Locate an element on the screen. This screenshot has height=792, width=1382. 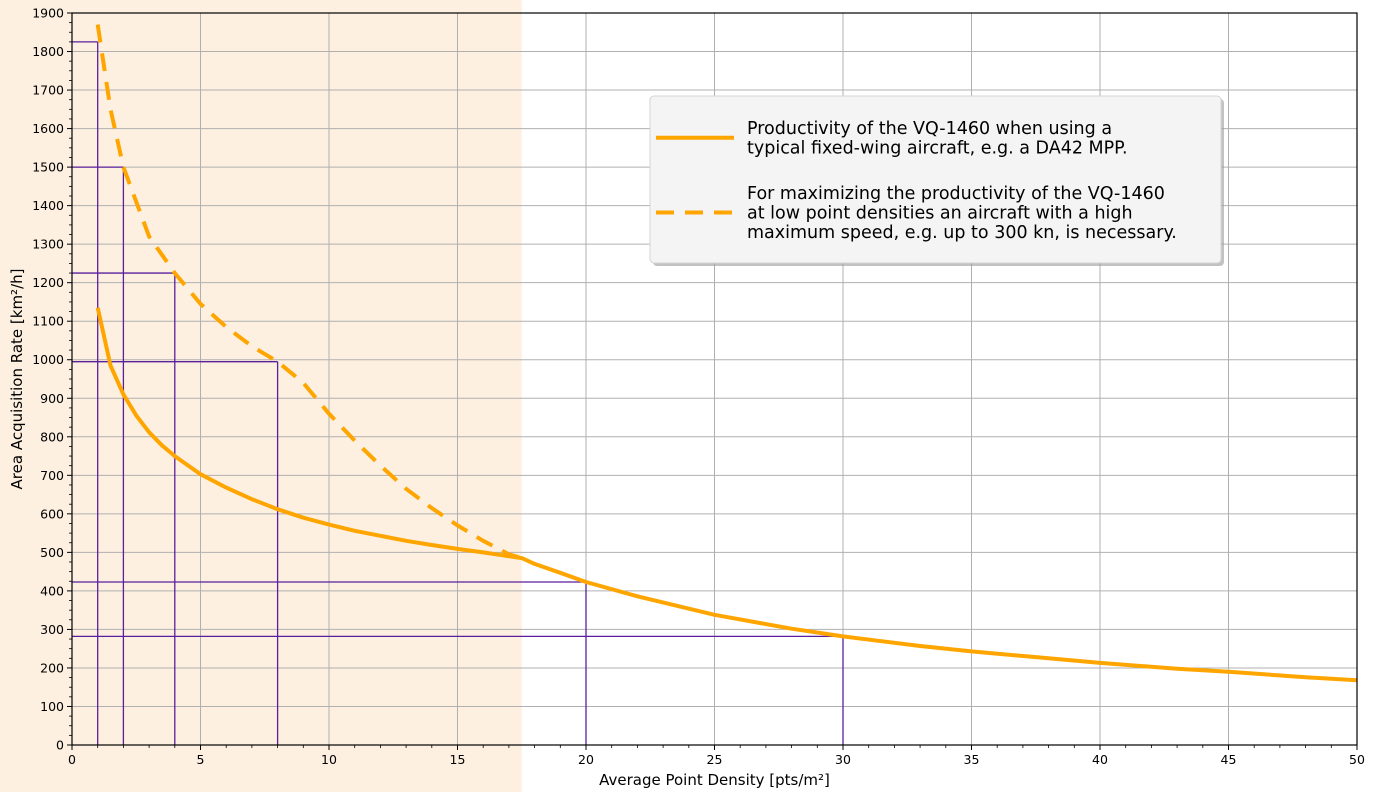
x-tick-label: 5 is located at coordinates (201, 759).